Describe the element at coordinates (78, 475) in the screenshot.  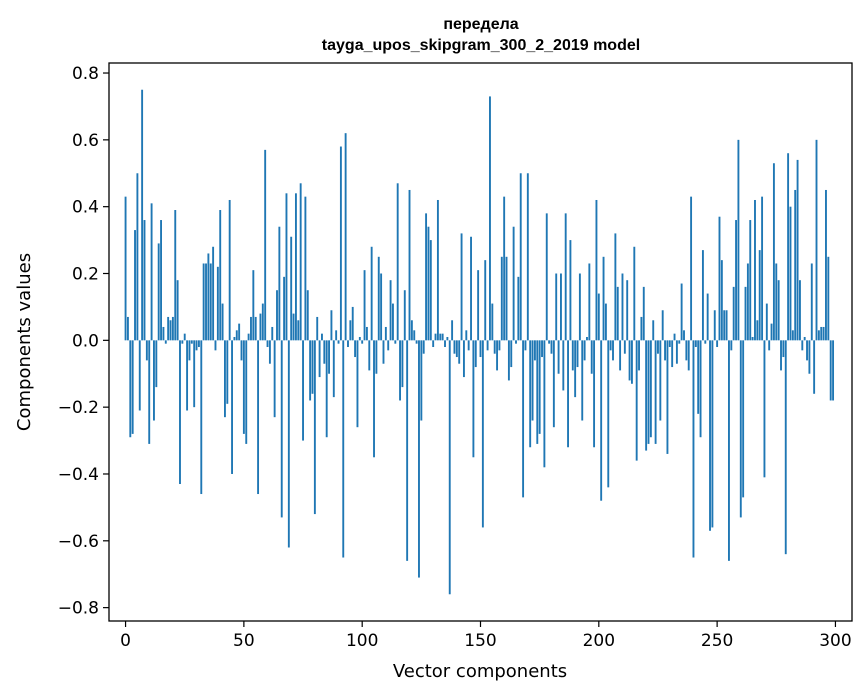
I see `y-tick-label: −0.4` at that location.